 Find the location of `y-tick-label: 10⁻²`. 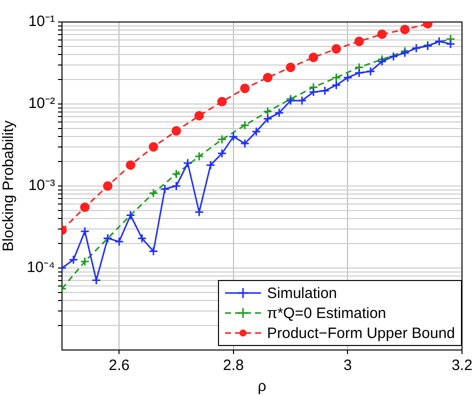

y-tick-label: 10⁻² is located at coordinates (41, 103).